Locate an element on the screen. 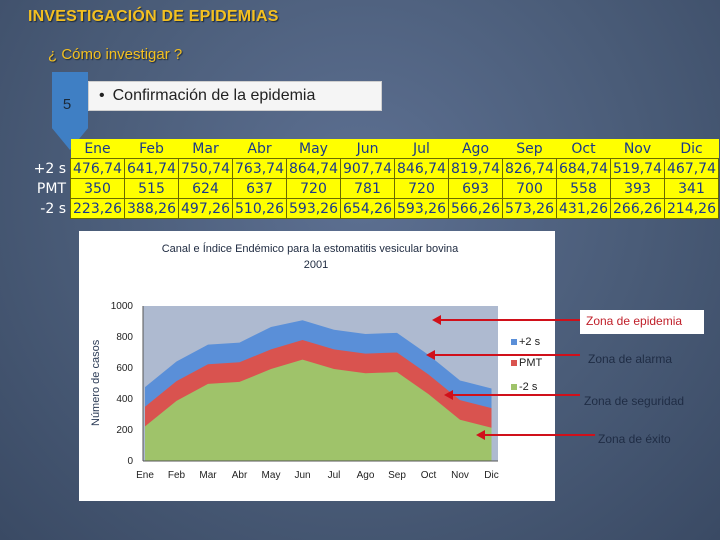  row-label: PMT is located at coordinates (51, 188).